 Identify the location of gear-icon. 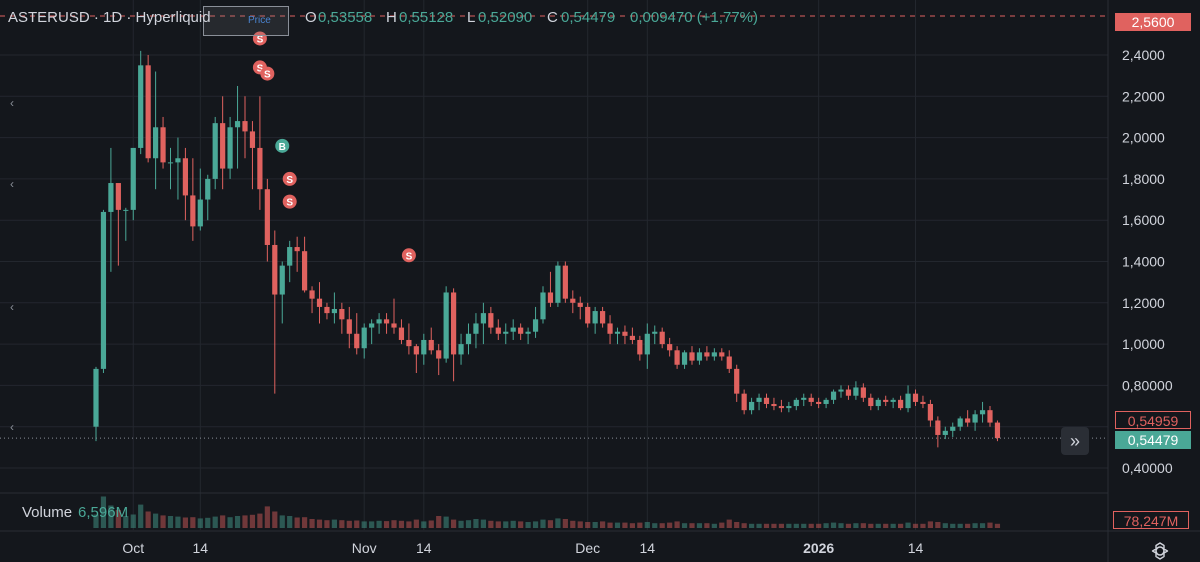
(1160, 551).